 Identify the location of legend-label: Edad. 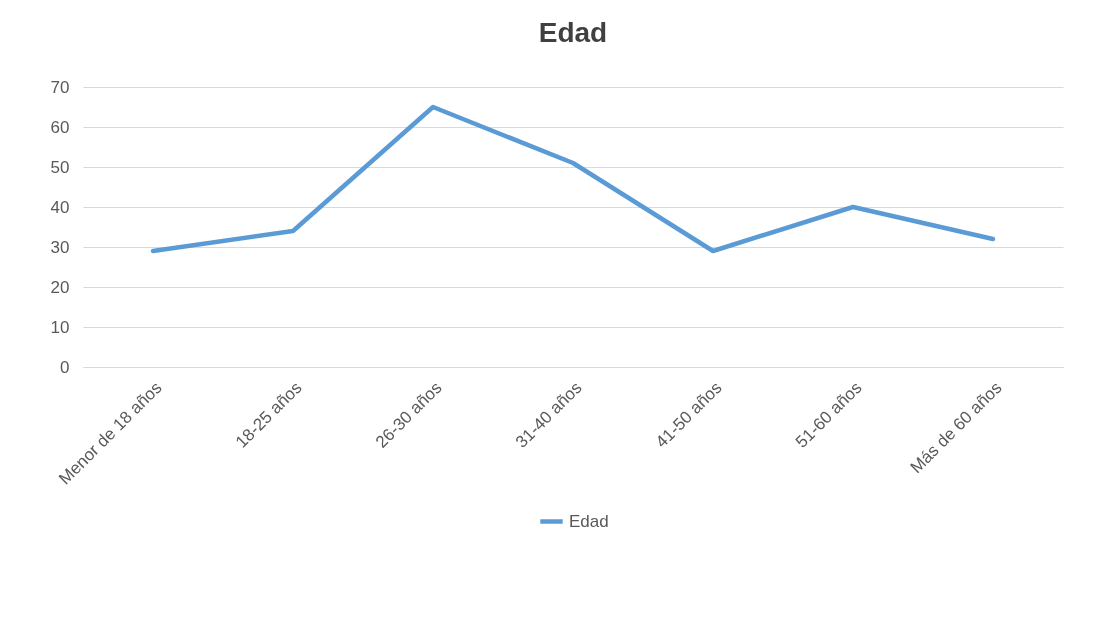
(589, 521).